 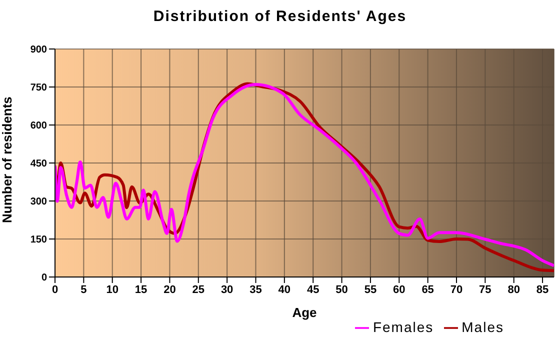 I want to click on y-tick-label: 600, so click(x=39, y=126).